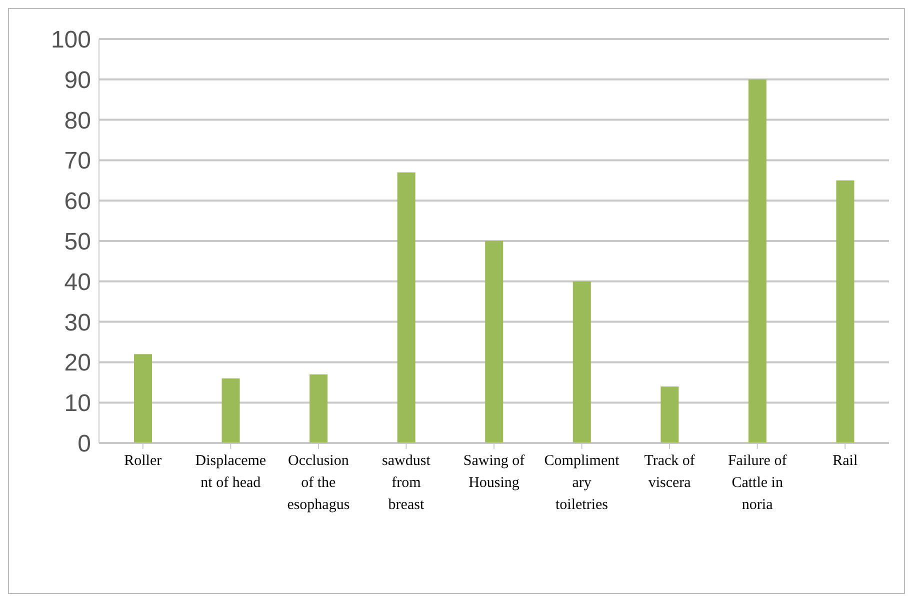 Image resolution: width=913 pixels, height=600 pixels. I want to click on y-tick-label: 30, so click(77, 322).